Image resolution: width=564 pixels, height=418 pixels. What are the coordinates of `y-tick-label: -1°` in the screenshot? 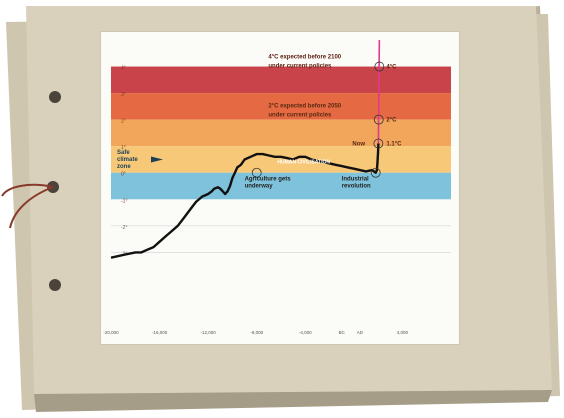 It's located at (124, 201).